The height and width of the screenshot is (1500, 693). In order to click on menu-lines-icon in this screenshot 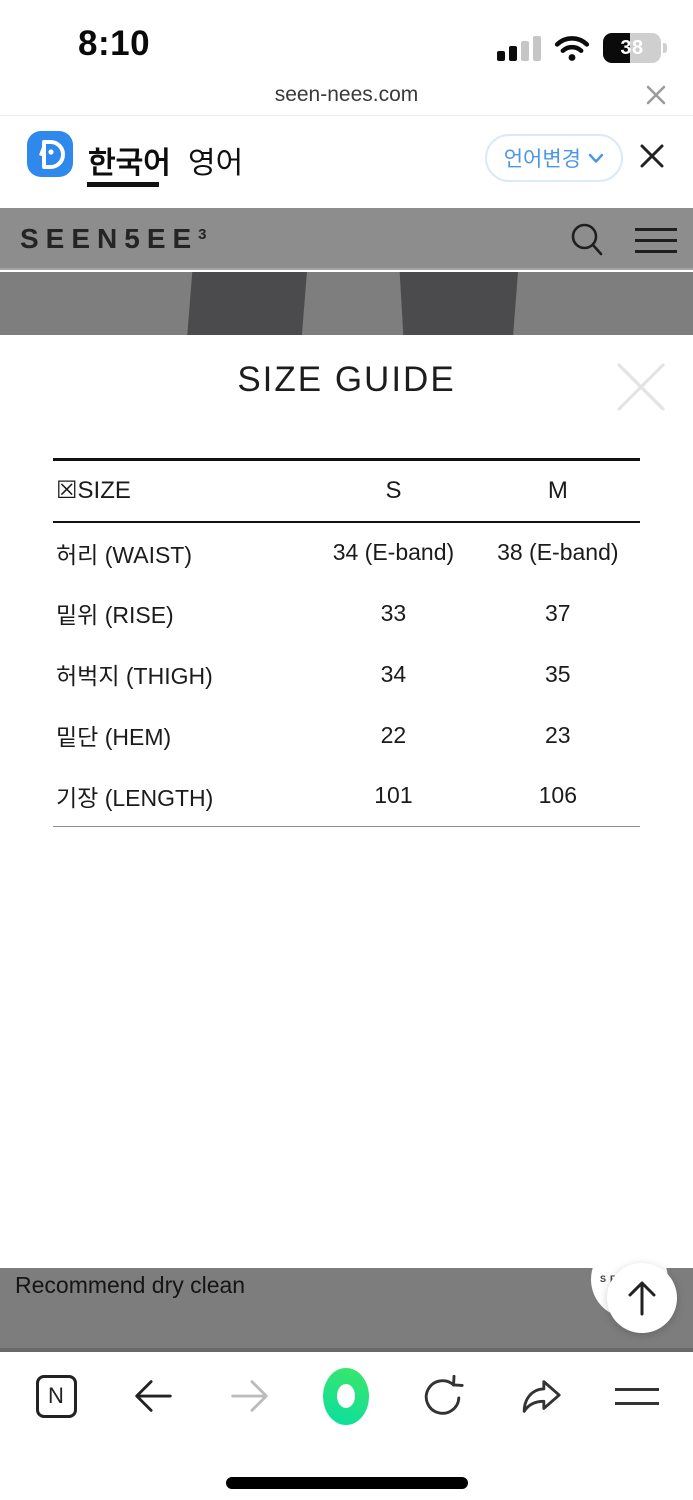, I will do `click(636, 1396)`.